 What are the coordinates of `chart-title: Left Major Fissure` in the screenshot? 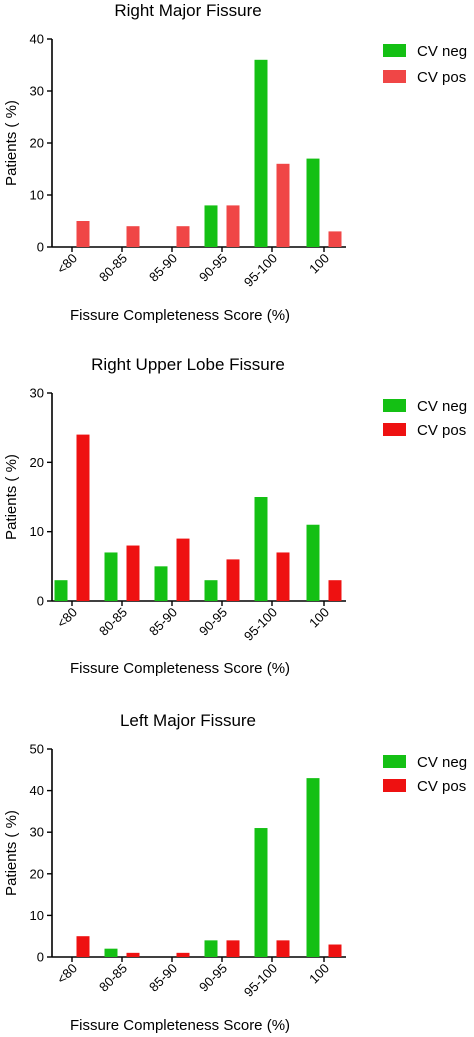 It's located at (188, 720).